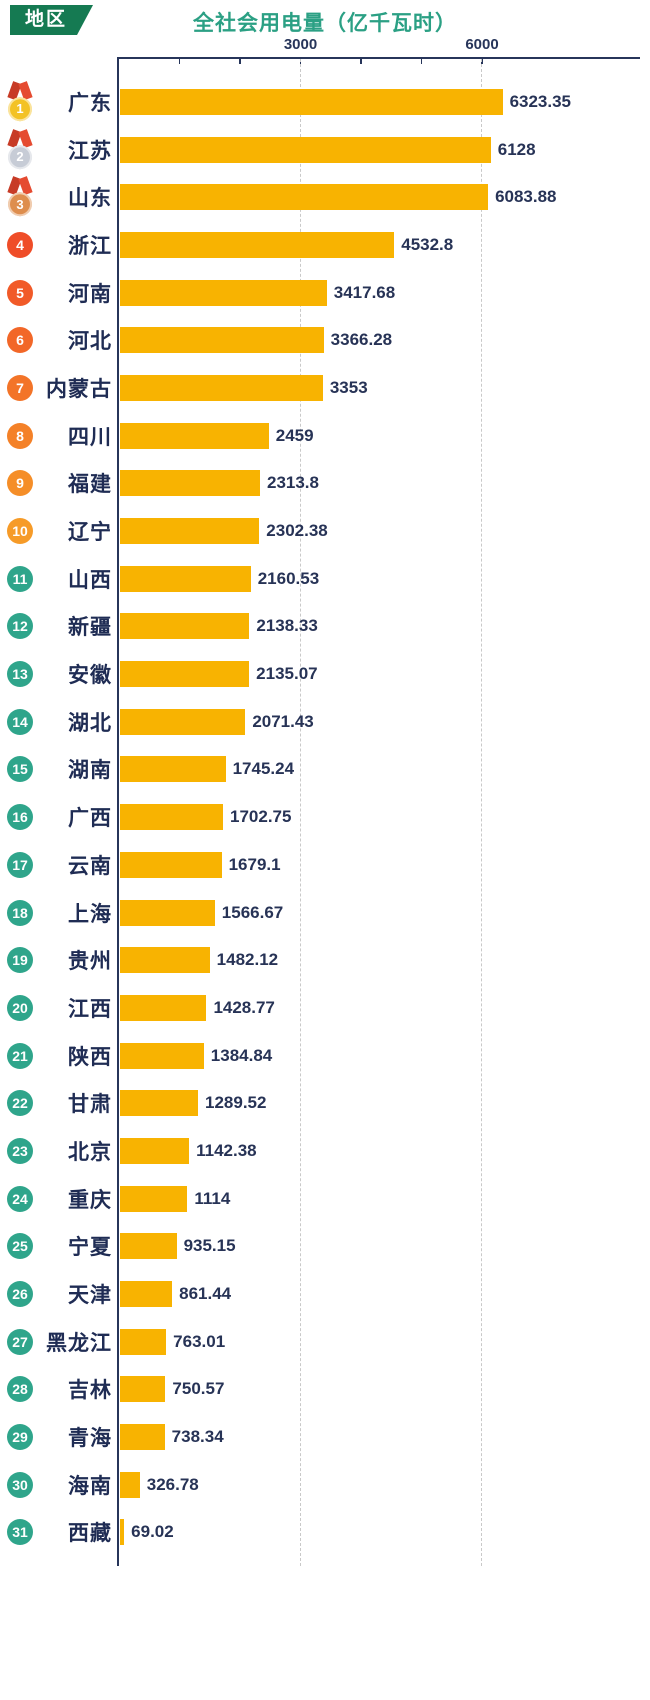 The image size is (650, 1700). What do you see at coordinates (20, 1150) in the screenshot?
I see `rank-badge: 23` at bounding box center [20, 1150].